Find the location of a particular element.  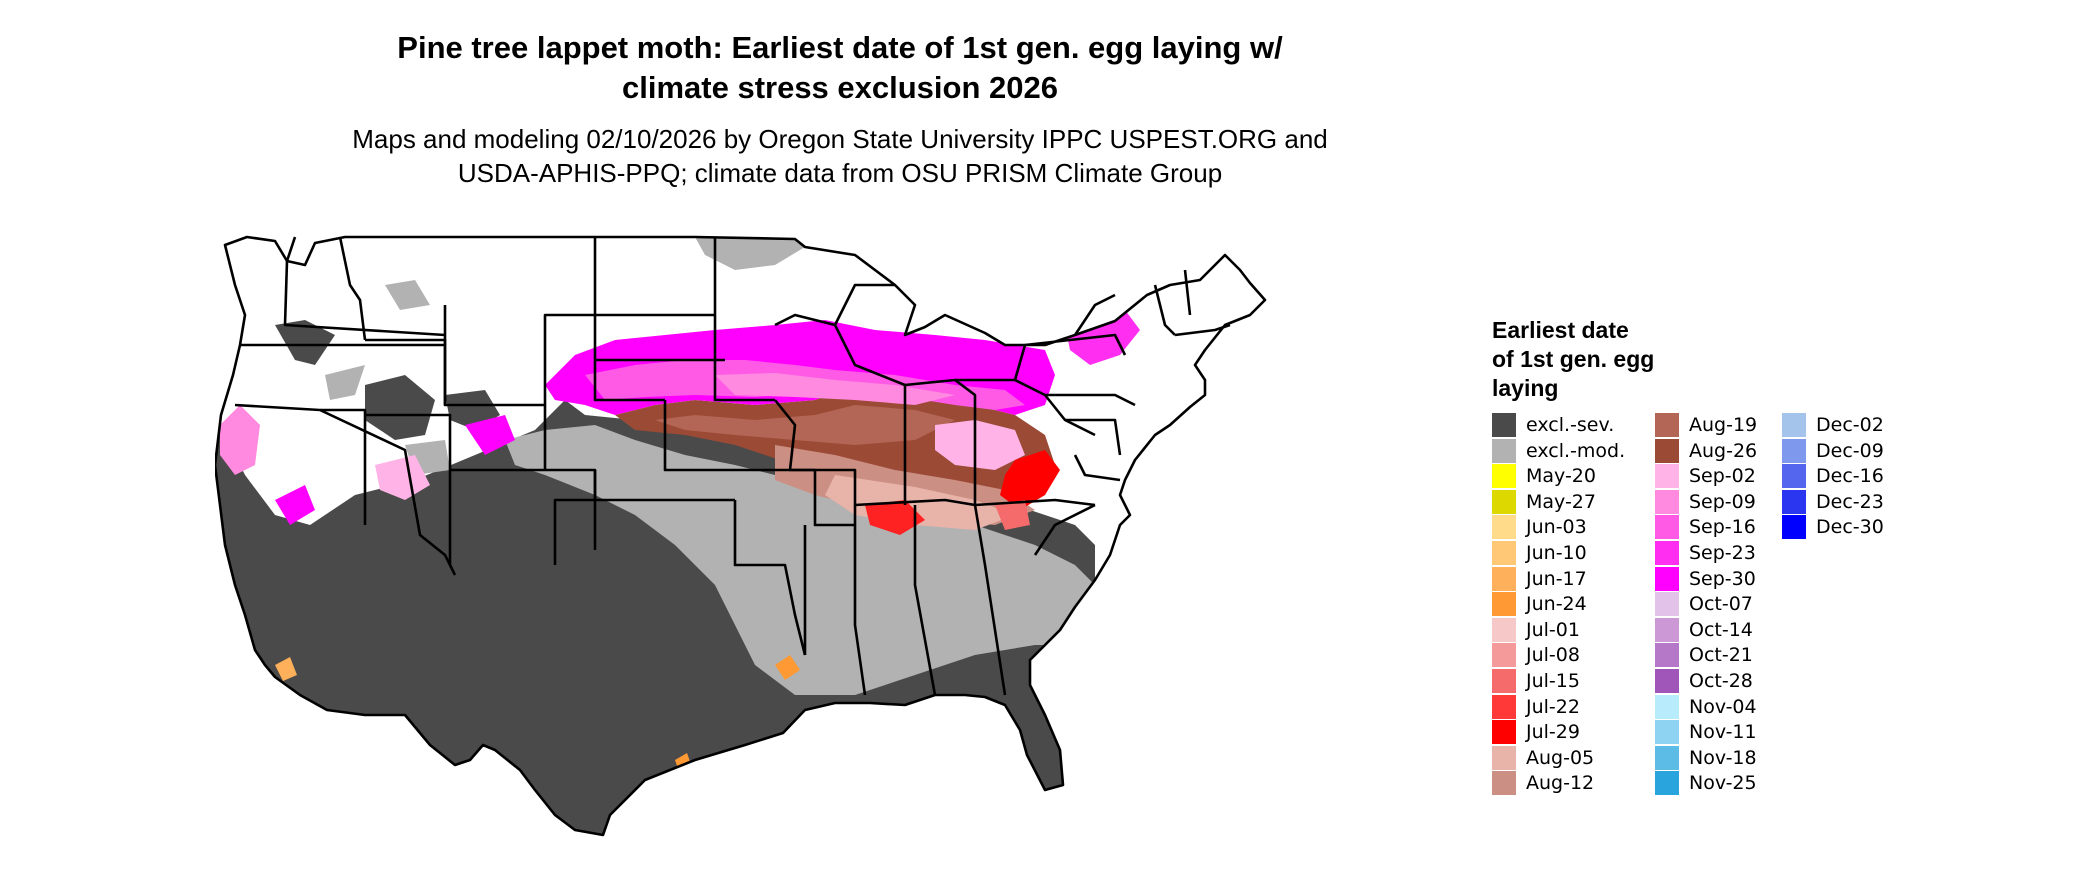

legend-item: Jul-29 is located at coordinates (1577, 732).